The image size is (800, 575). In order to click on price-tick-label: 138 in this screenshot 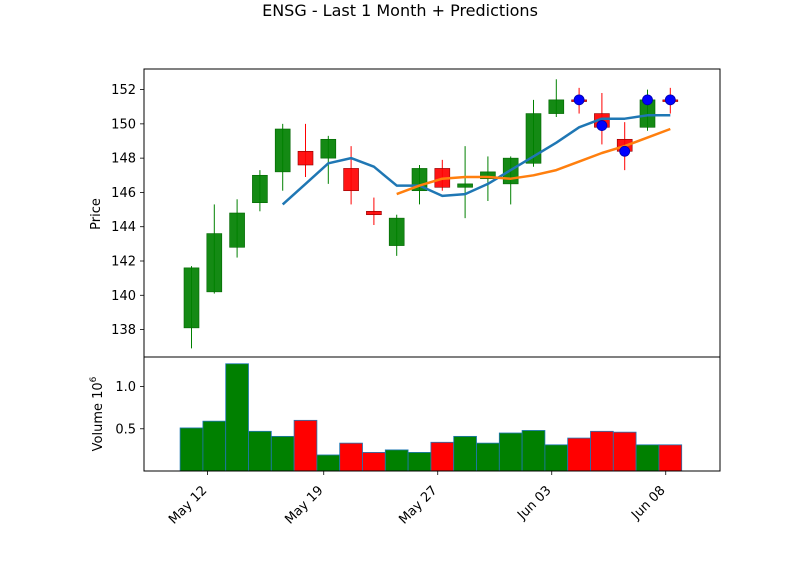, I will do `click(123, 330)`.